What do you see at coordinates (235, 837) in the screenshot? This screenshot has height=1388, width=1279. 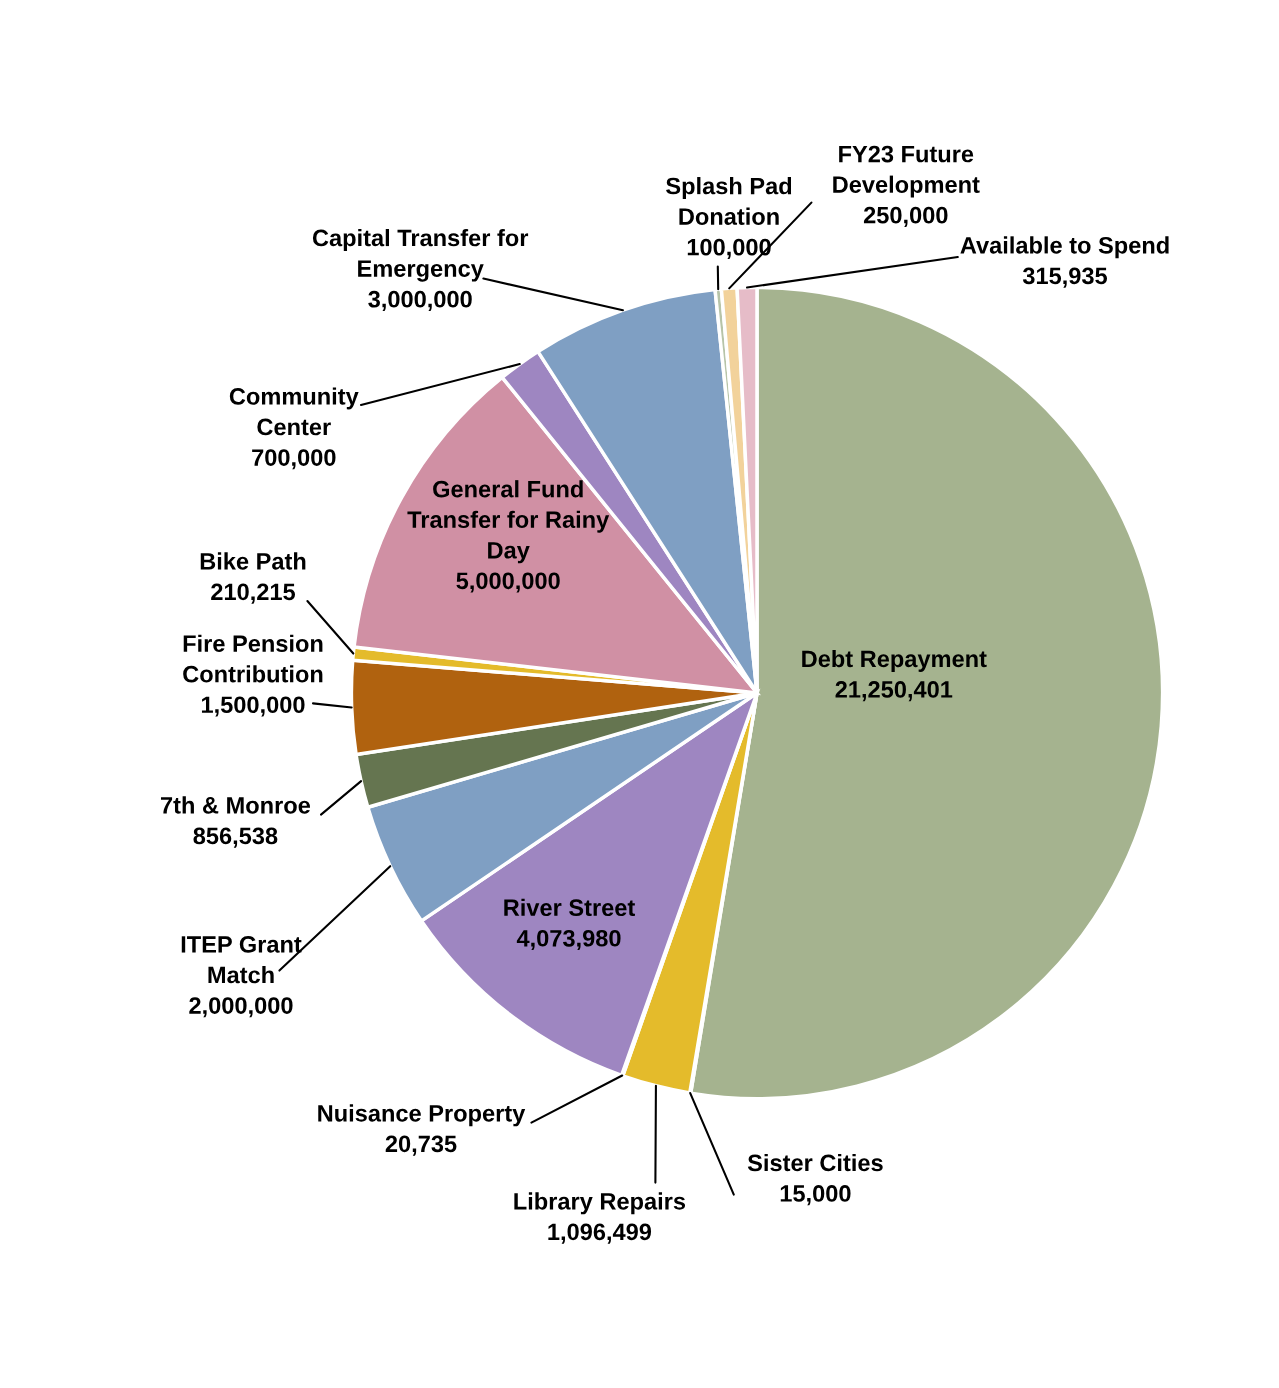 I see `data-label: 856,538` at bounding box center [235, 837].